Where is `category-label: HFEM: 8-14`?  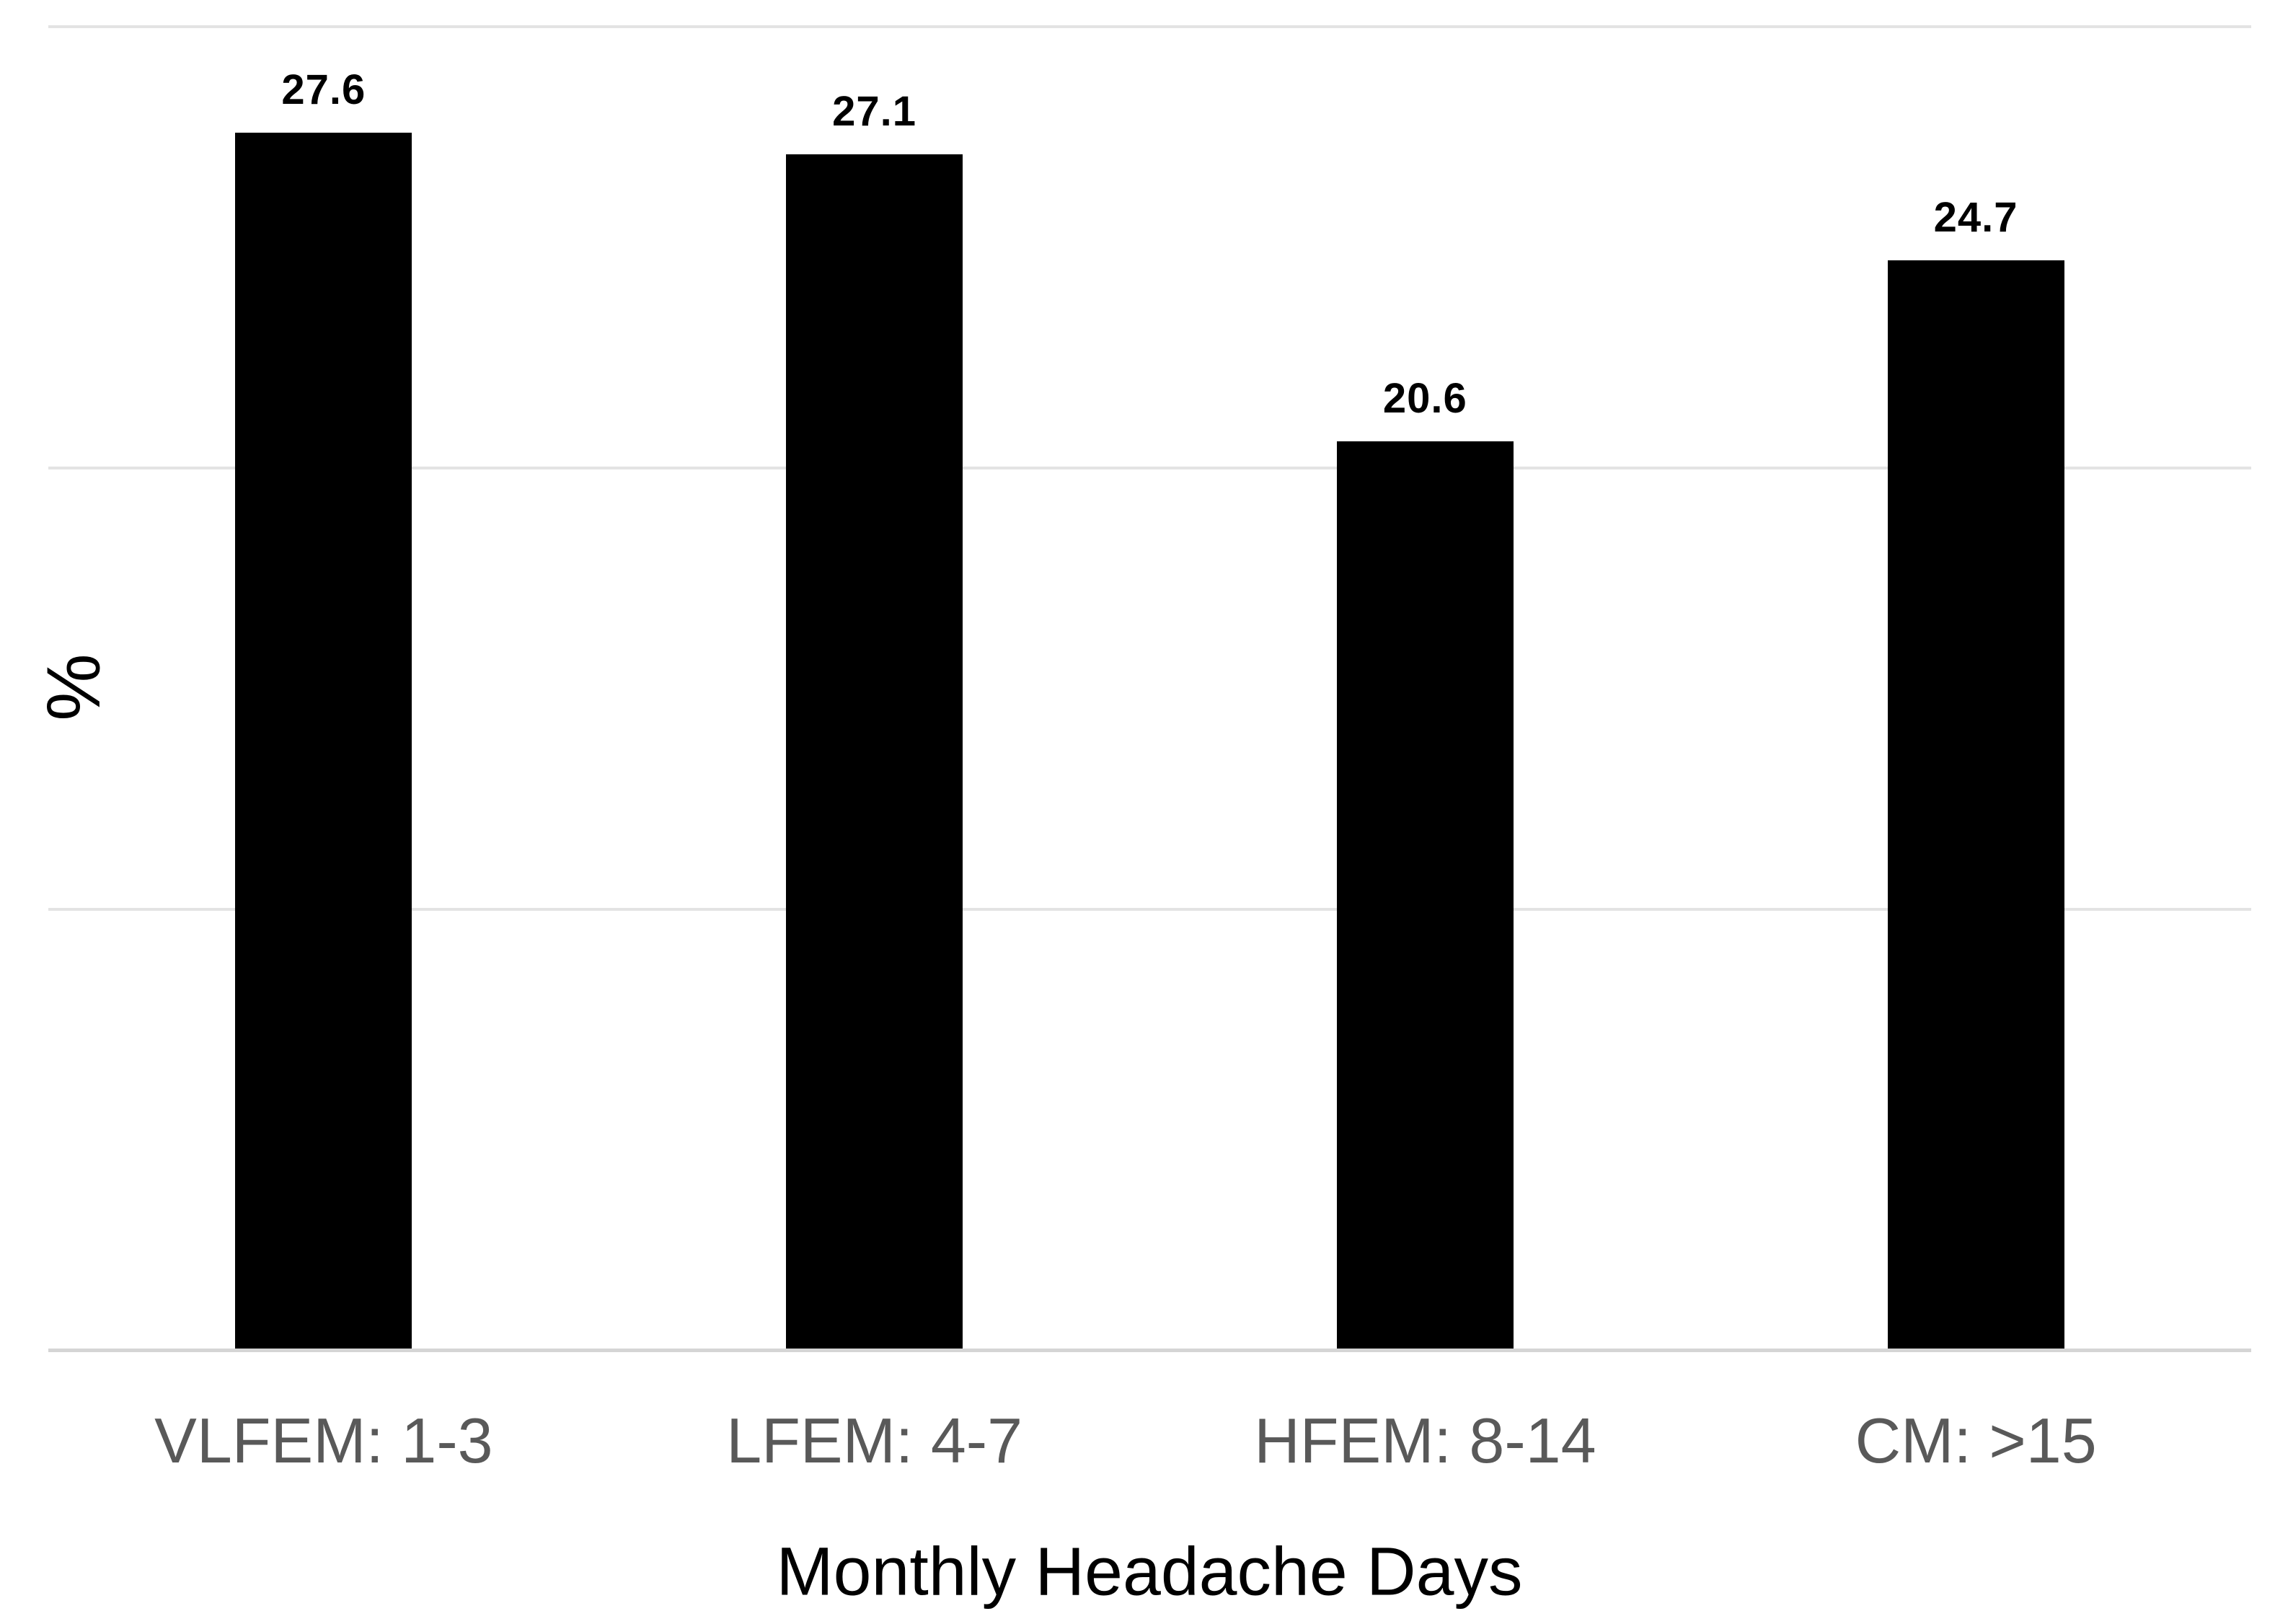 category-label: HFEM: 8-14 is located at coordinates (1425, 1441).